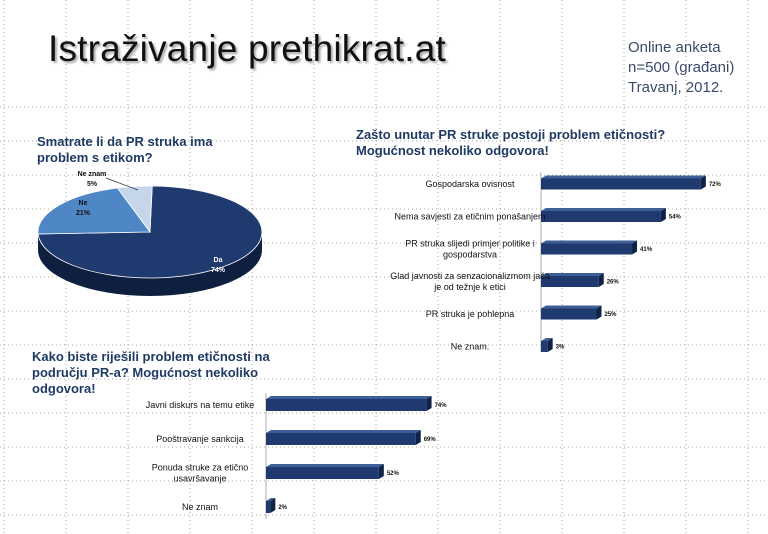  What do you see at coordinates (200, 405) in the screenshot?
I see `bar-category-label: Javni diskurs na temu etike` at bounding box center [200, 405].